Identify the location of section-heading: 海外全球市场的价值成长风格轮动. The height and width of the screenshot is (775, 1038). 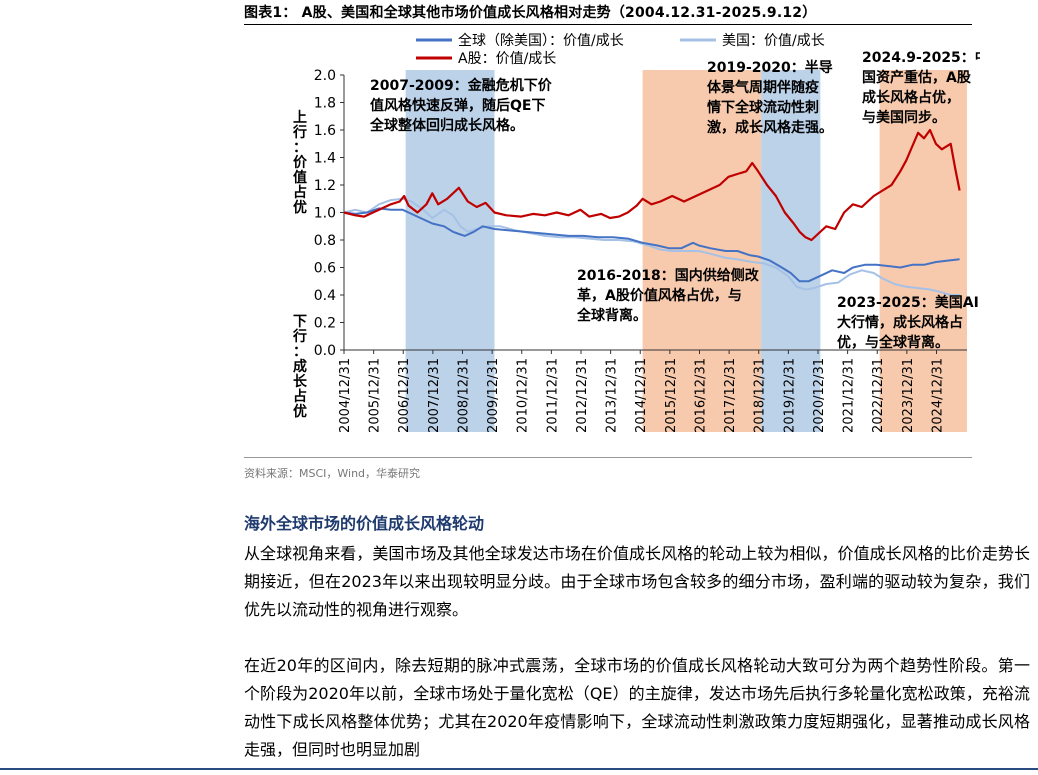
(364, 523).